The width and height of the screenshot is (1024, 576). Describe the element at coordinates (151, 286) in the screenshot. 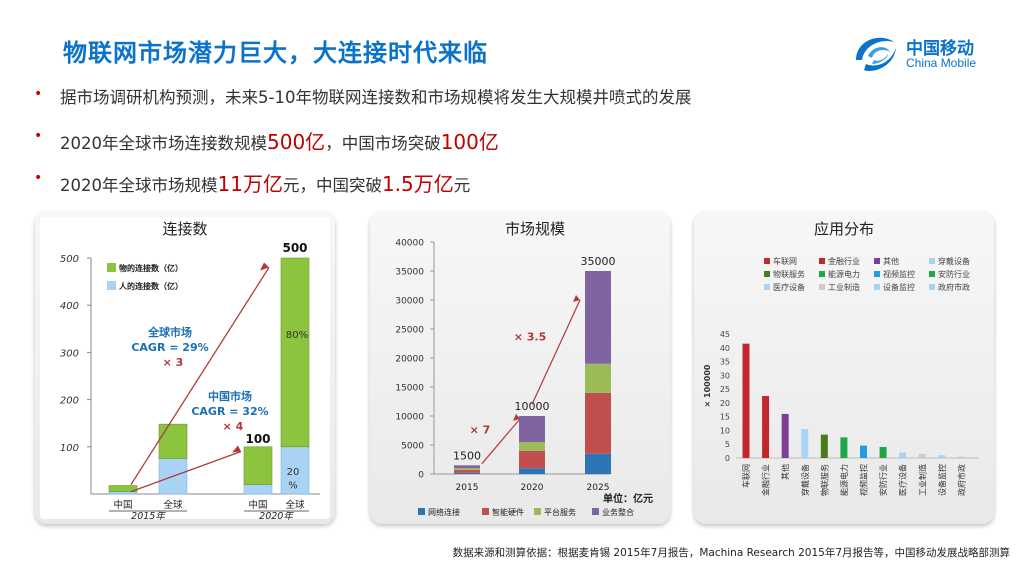

I see `legend-label: 人的连接数（亿）` at that location.